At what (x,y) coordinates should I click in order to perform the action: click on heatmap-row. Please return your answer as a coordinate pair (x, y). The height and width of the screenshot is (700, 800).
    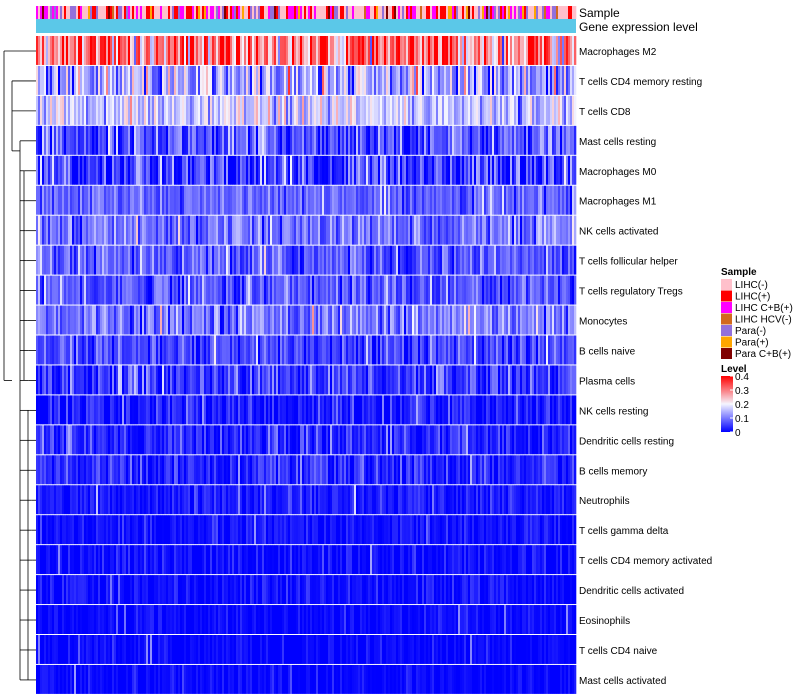
    Looking at the image, I should click on (306, 350).